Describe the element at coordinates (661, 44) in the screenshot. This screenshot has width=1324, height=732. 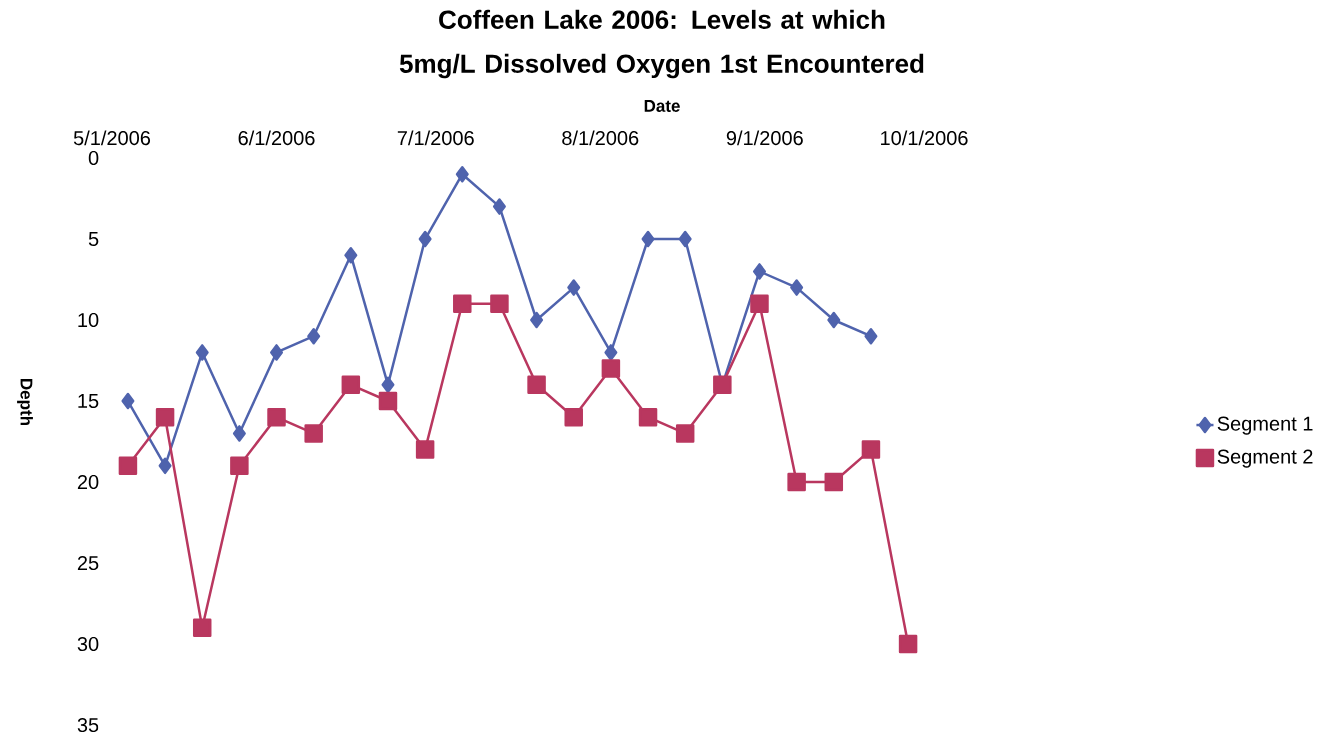
I see `chart-title: Coffeen Lake 2006: Levels at which 5mg/L Dissolved Oxygen 1st Encountered` at that location.